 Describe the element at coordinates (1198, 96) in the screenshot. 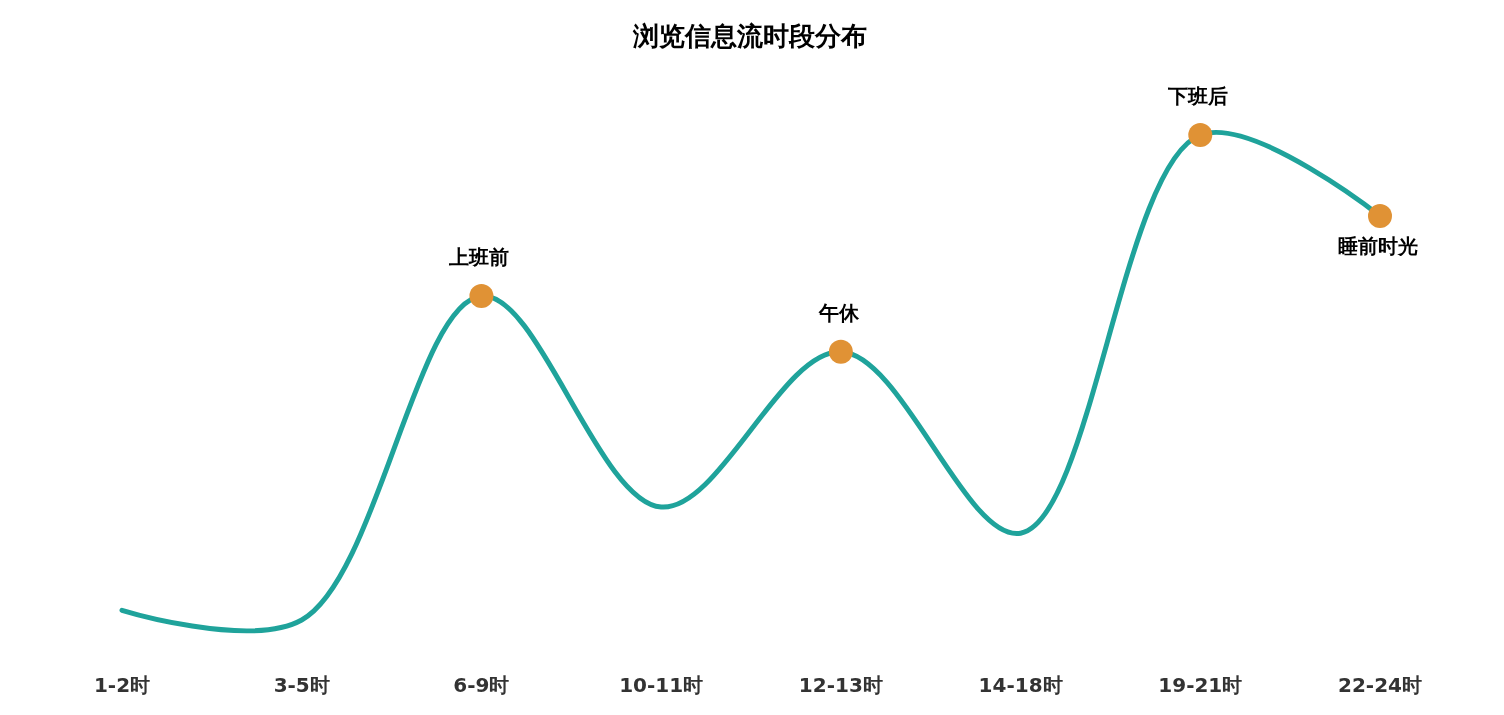

I see `annotation: 下班后` at that location.